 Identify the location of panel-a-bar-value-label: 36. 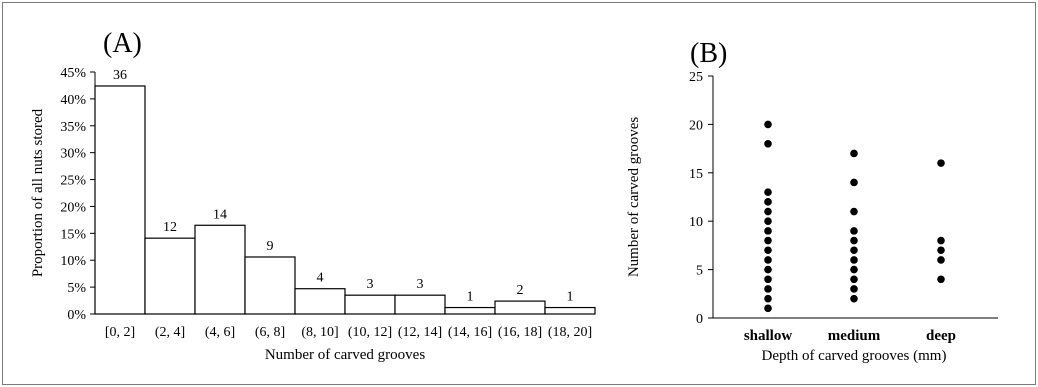
(120, 75).